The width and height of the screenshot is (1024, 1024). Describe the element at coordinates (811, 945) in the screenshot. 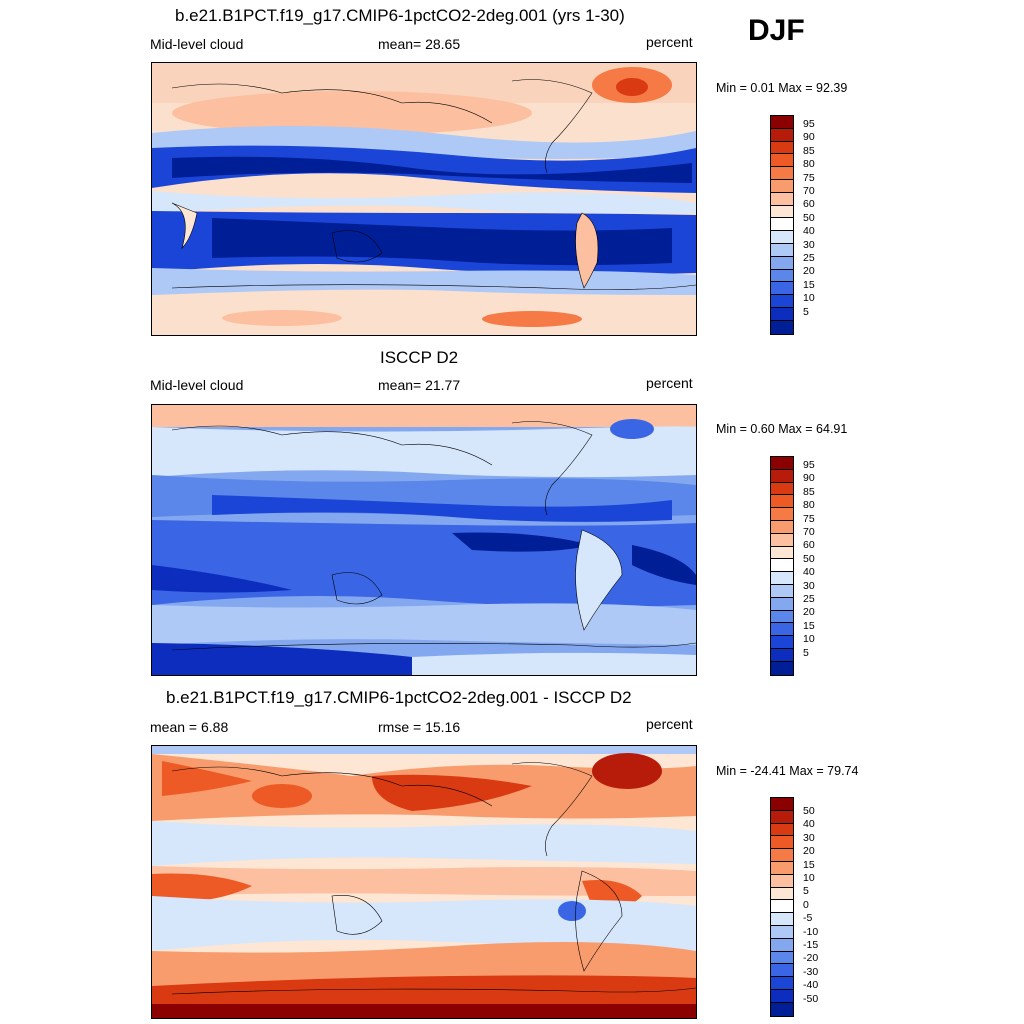

I see `colorbar-tick-label: -15` at that location.